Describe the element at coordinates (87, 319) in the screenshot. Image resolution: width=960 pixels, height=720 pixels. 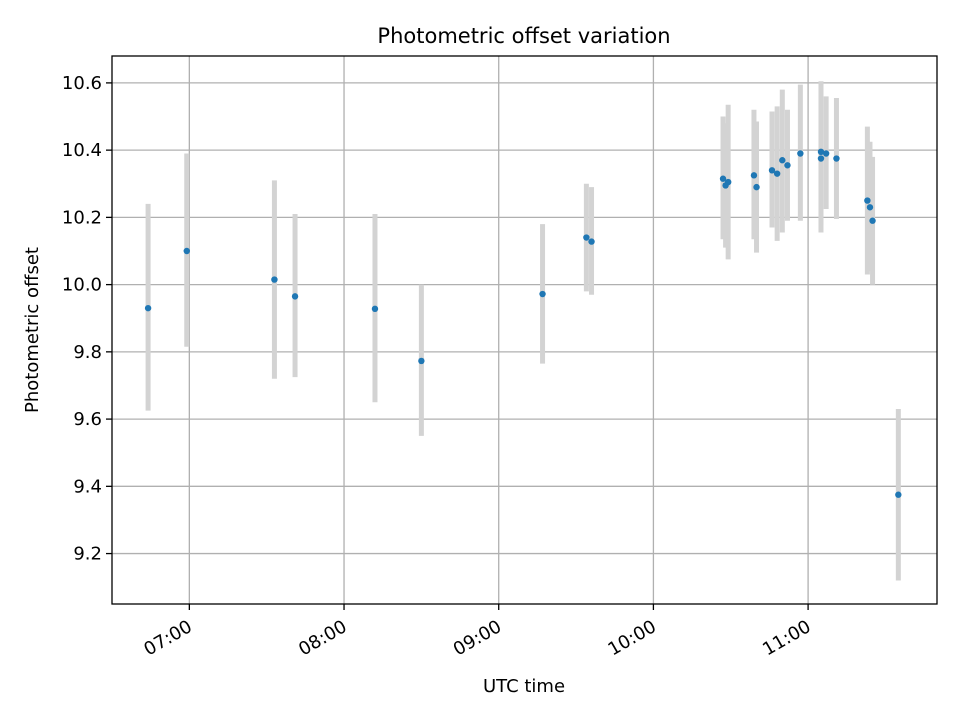
I see `y-axis-ticks: 9.2 9.4 9.6 9.8 10.0 10.2 10.4 10.6` at that location.